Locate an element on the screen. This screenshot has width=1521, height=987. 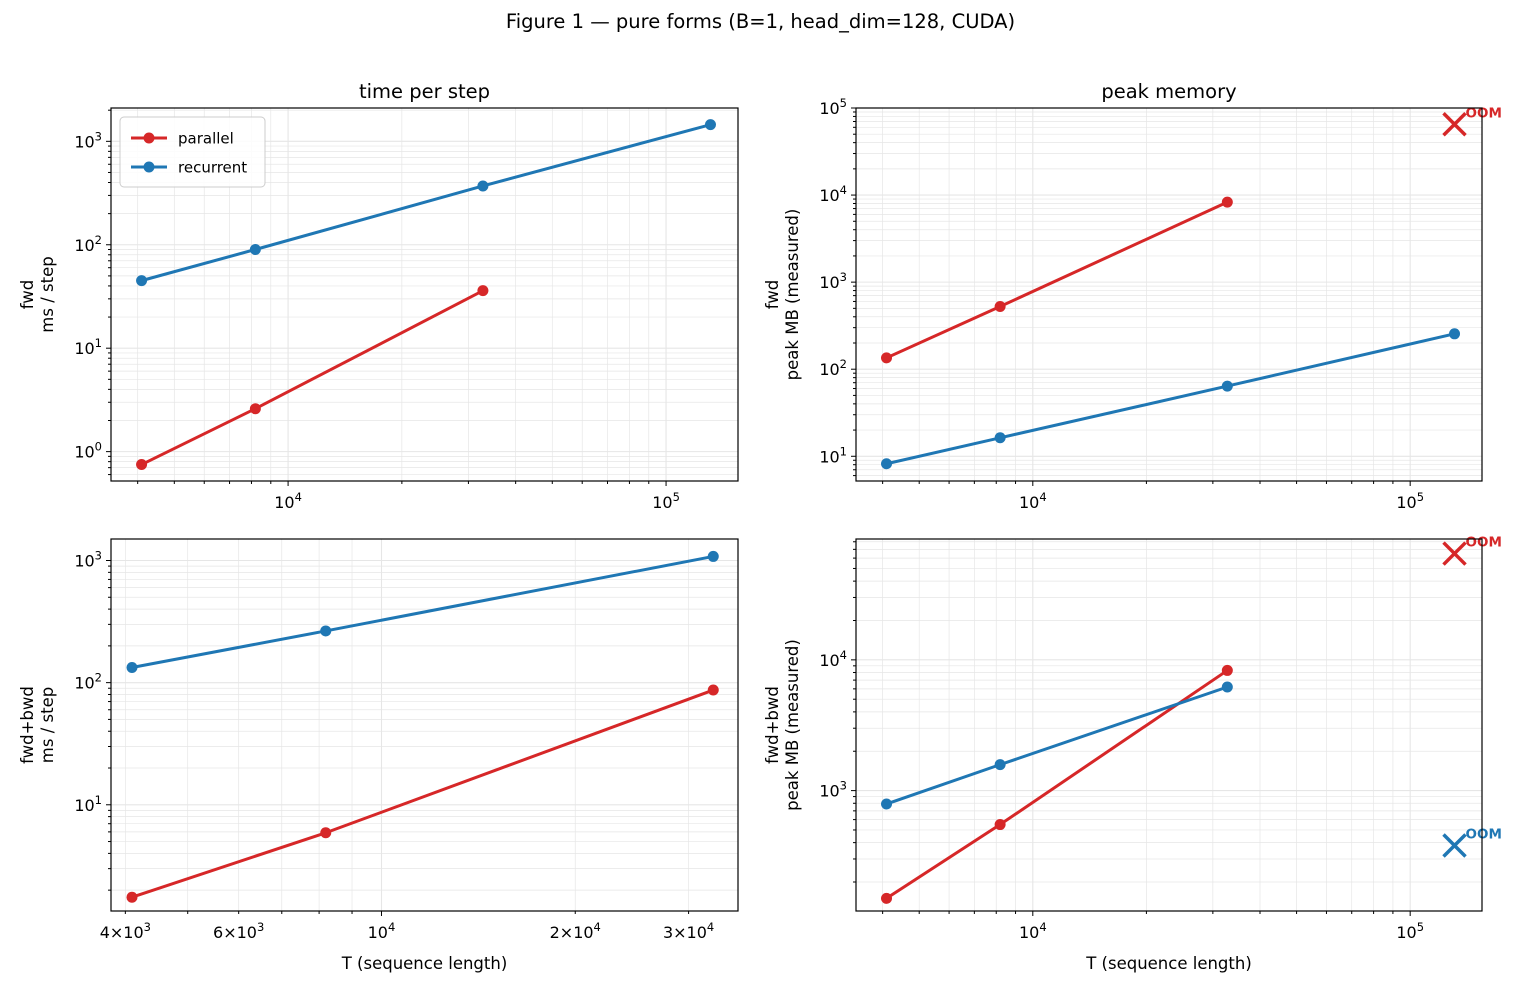
legend-box is located at coordinates (192, 152).